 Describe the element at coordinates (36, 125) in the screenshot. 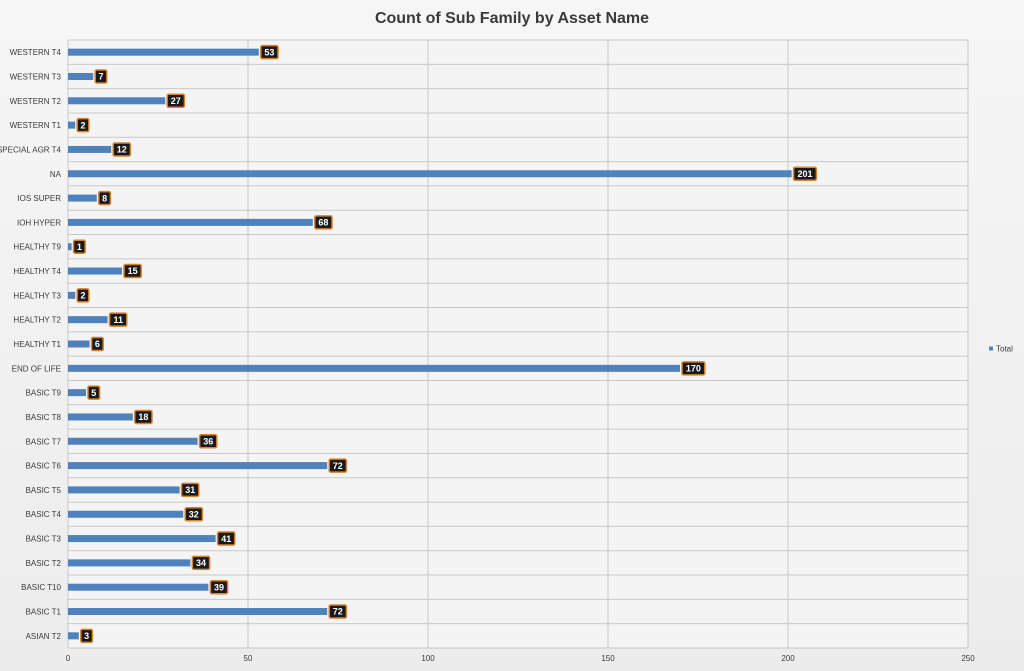

I see `category-label: WESTERN T1` at that location.